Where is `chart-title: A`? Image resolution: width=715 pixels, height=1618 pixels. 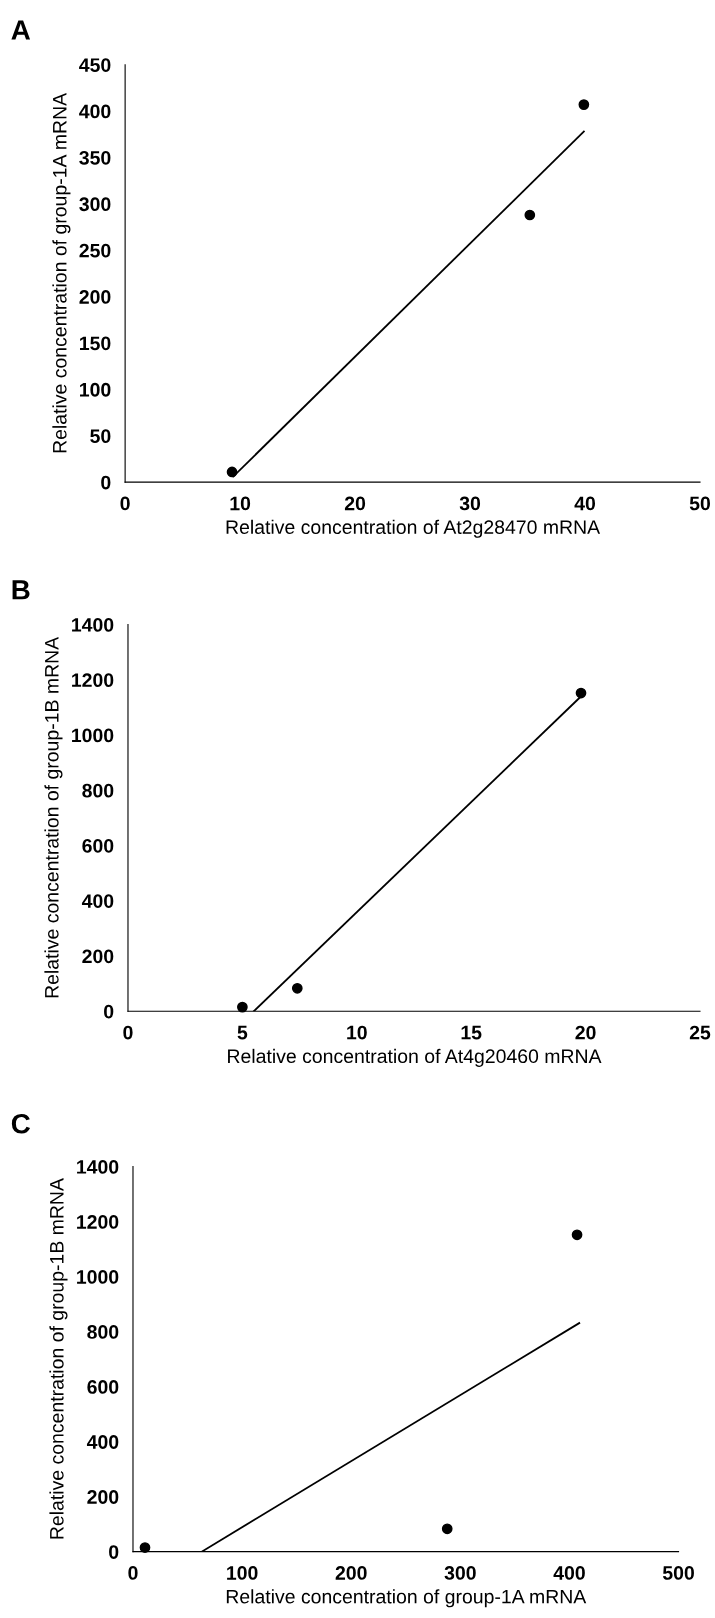 chart-title: A is located at coordinates (21, 30).